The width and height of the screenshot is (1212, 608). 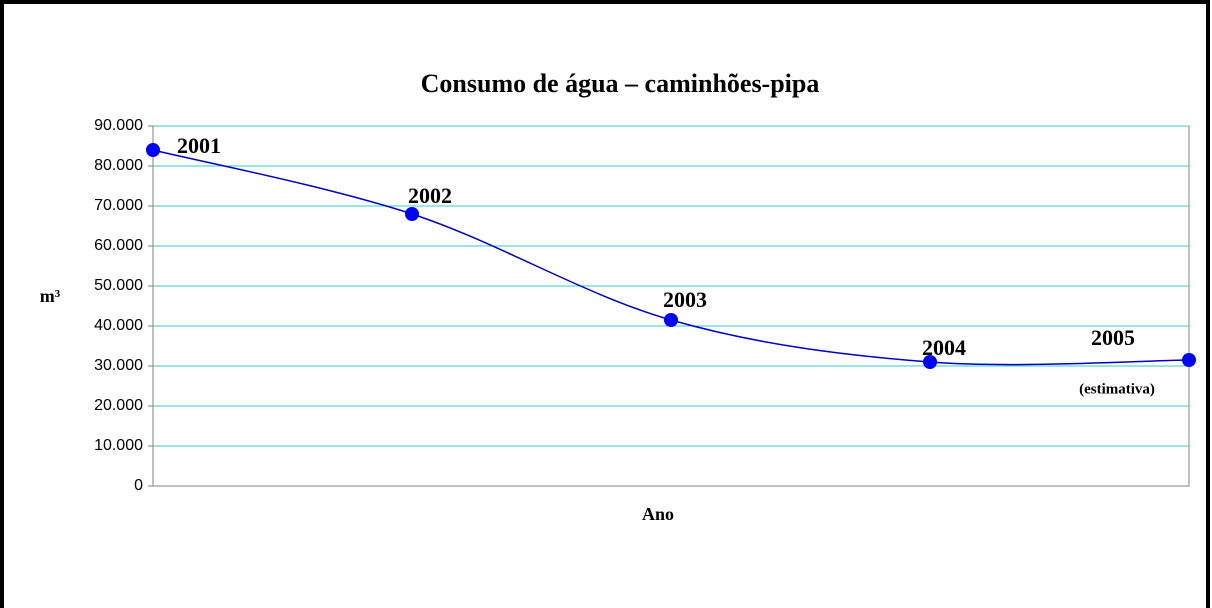 What do you see at coordinates (1117, 389) in the screenshot?
I see `annotation: (estimativa)` at bounding box center [1117, 389].